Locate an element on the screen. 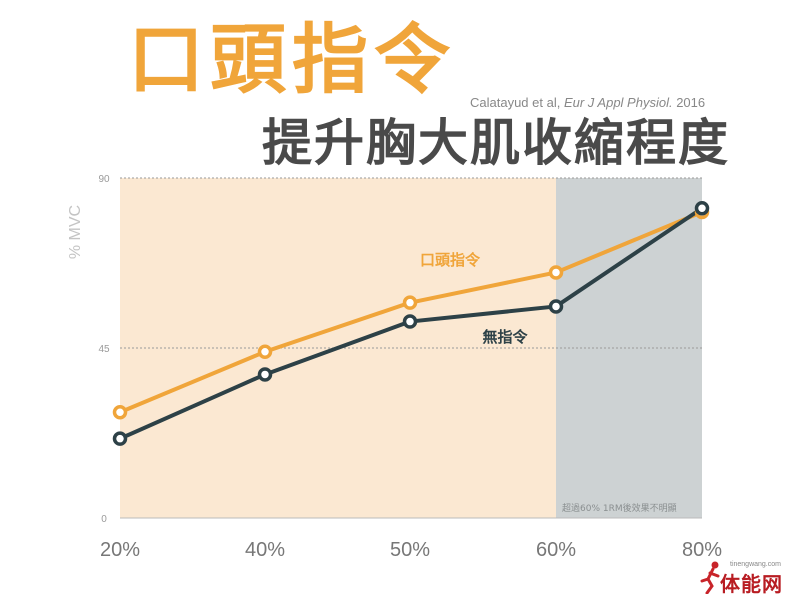  runner-logo-icon is located at coordinates (710, 577).